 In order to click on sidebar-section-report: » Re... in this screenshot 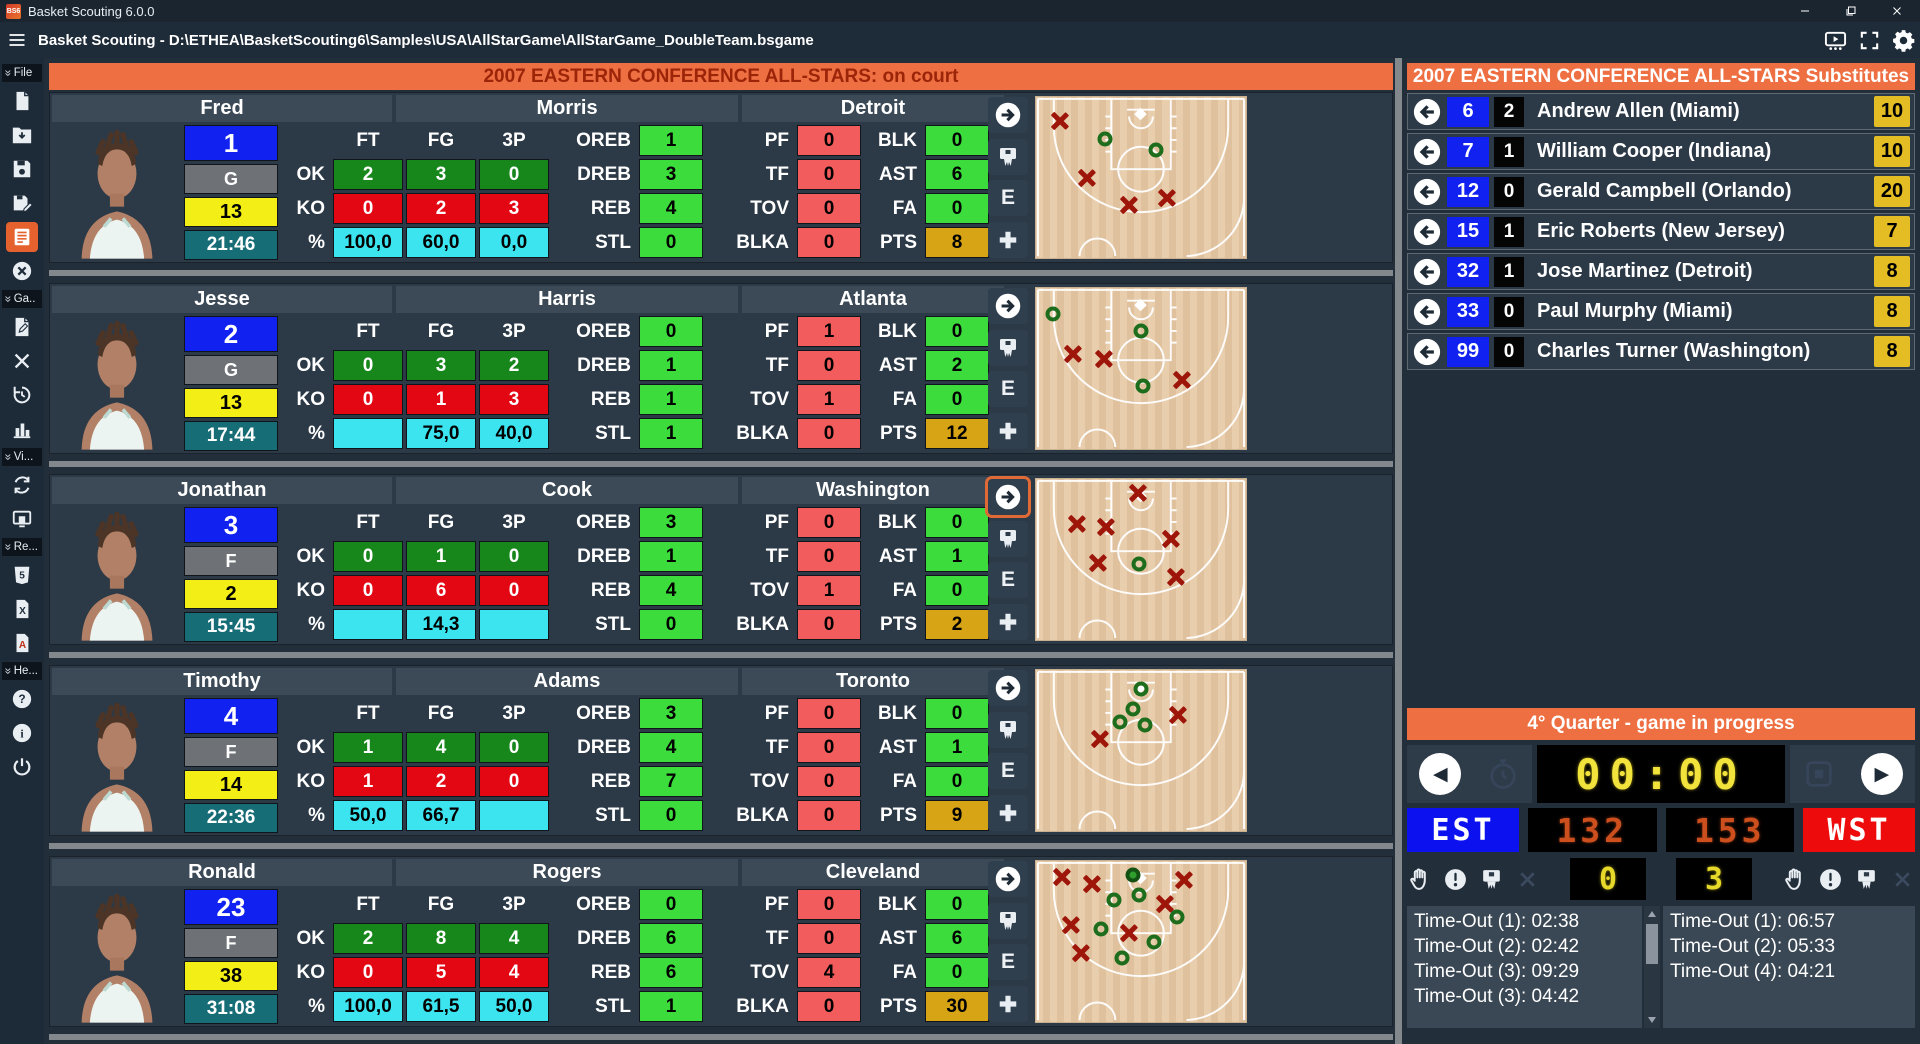, I will do `click(21, 547)`.